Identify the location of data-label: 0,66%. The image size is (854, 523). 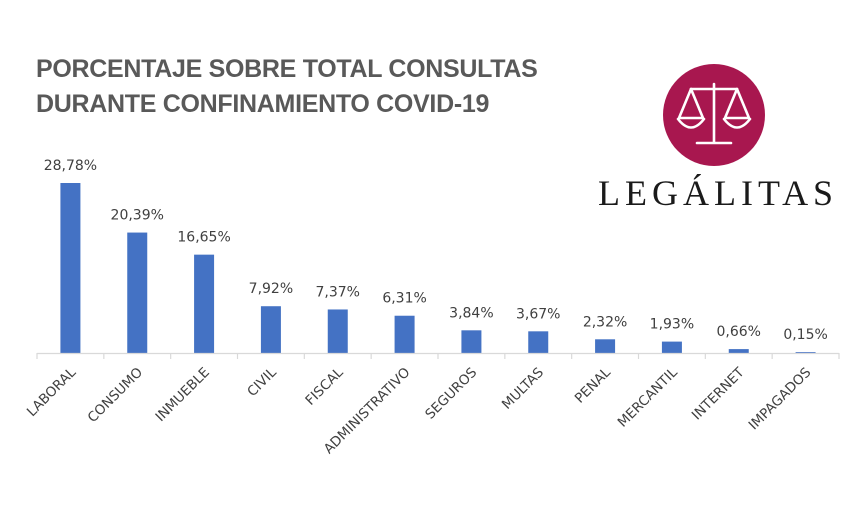
(739, 332).